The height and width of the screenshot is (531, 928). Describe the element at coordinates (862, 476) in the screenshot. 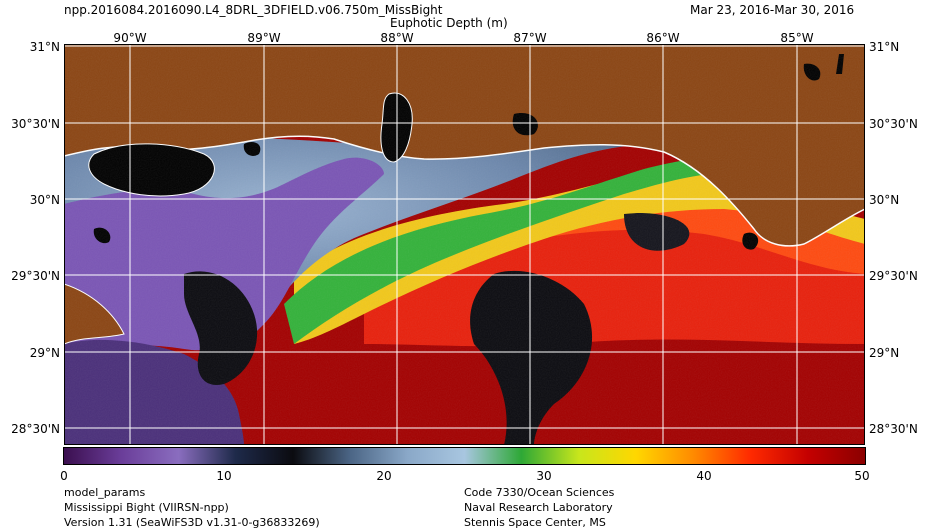

I see `colorbar-tick-label: 50` at that location.